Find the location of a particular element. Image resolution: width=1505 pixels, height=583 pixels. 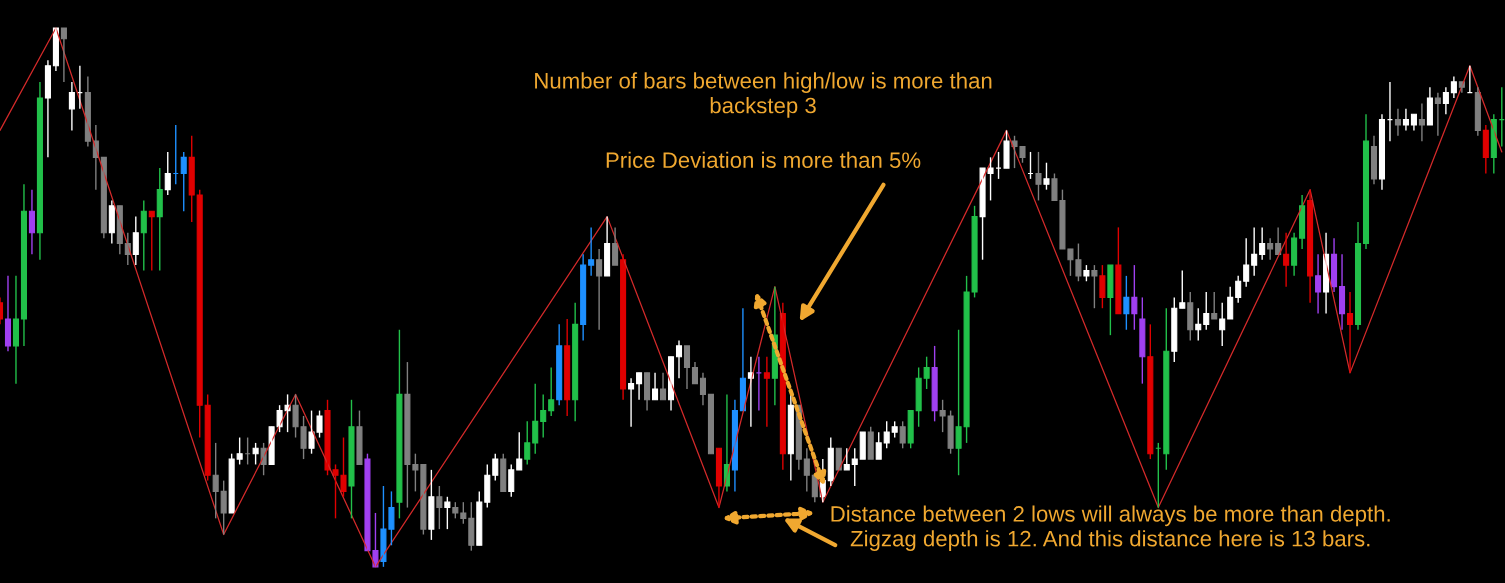

annotation: Distance between 2 lows will always be more than depth. Zigzag depth is 12. And this distance here is 13 bars. is located at coordinates (1110, 528).